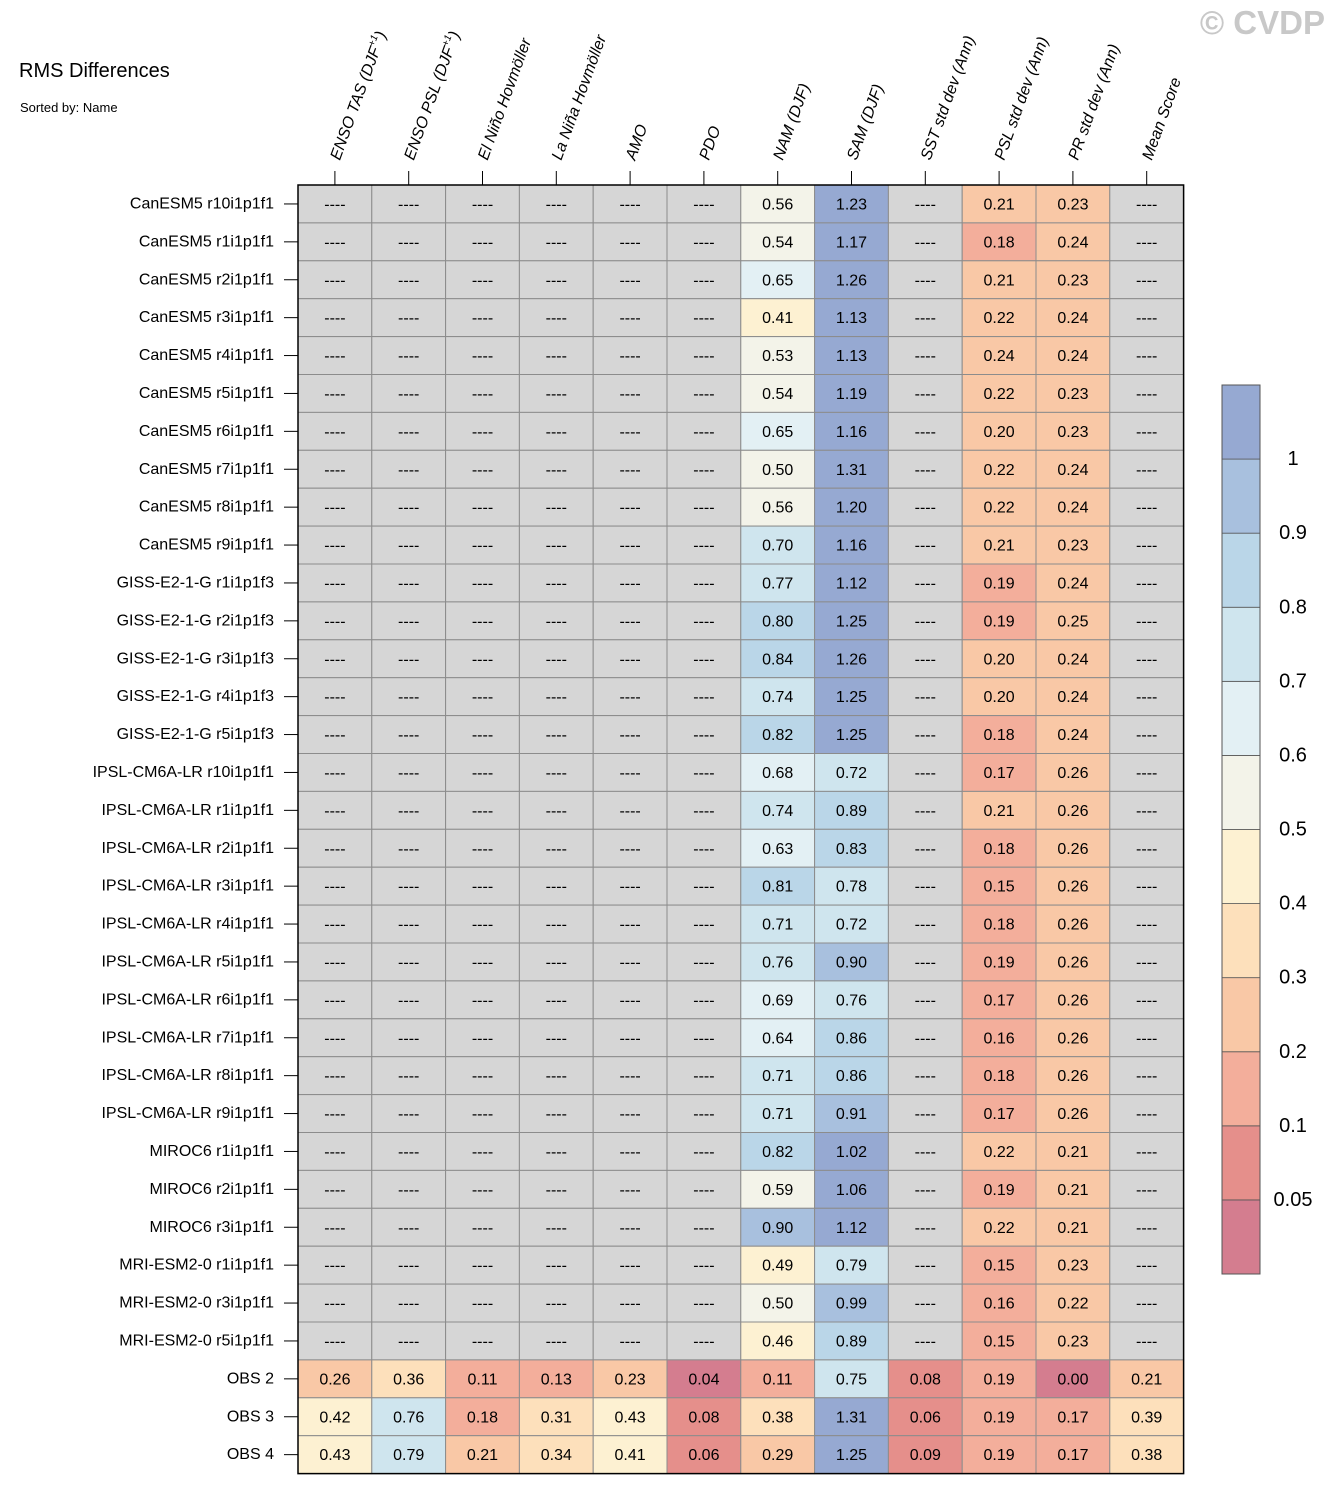  I want to click on cell-value: 0.43, so click(630, 1417).